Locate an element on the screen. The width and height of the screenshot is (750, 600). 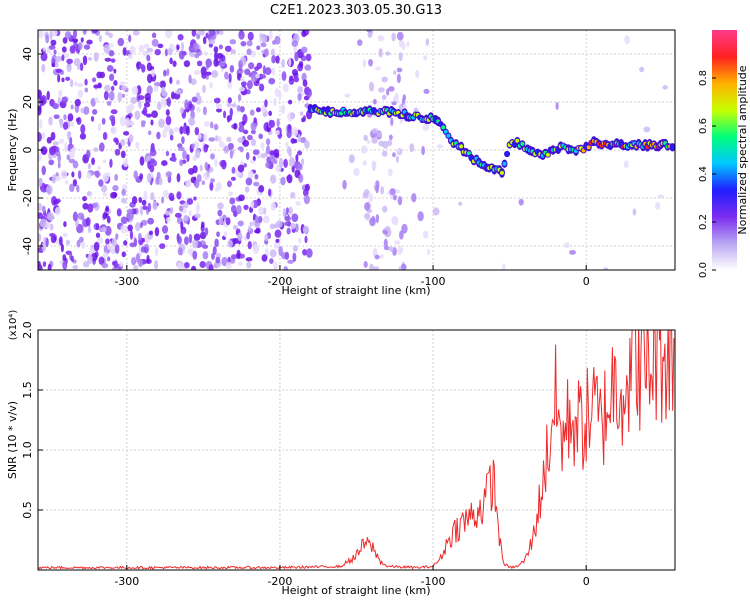
top-y-tick-label: 40 is located at coordinates (27, 54).